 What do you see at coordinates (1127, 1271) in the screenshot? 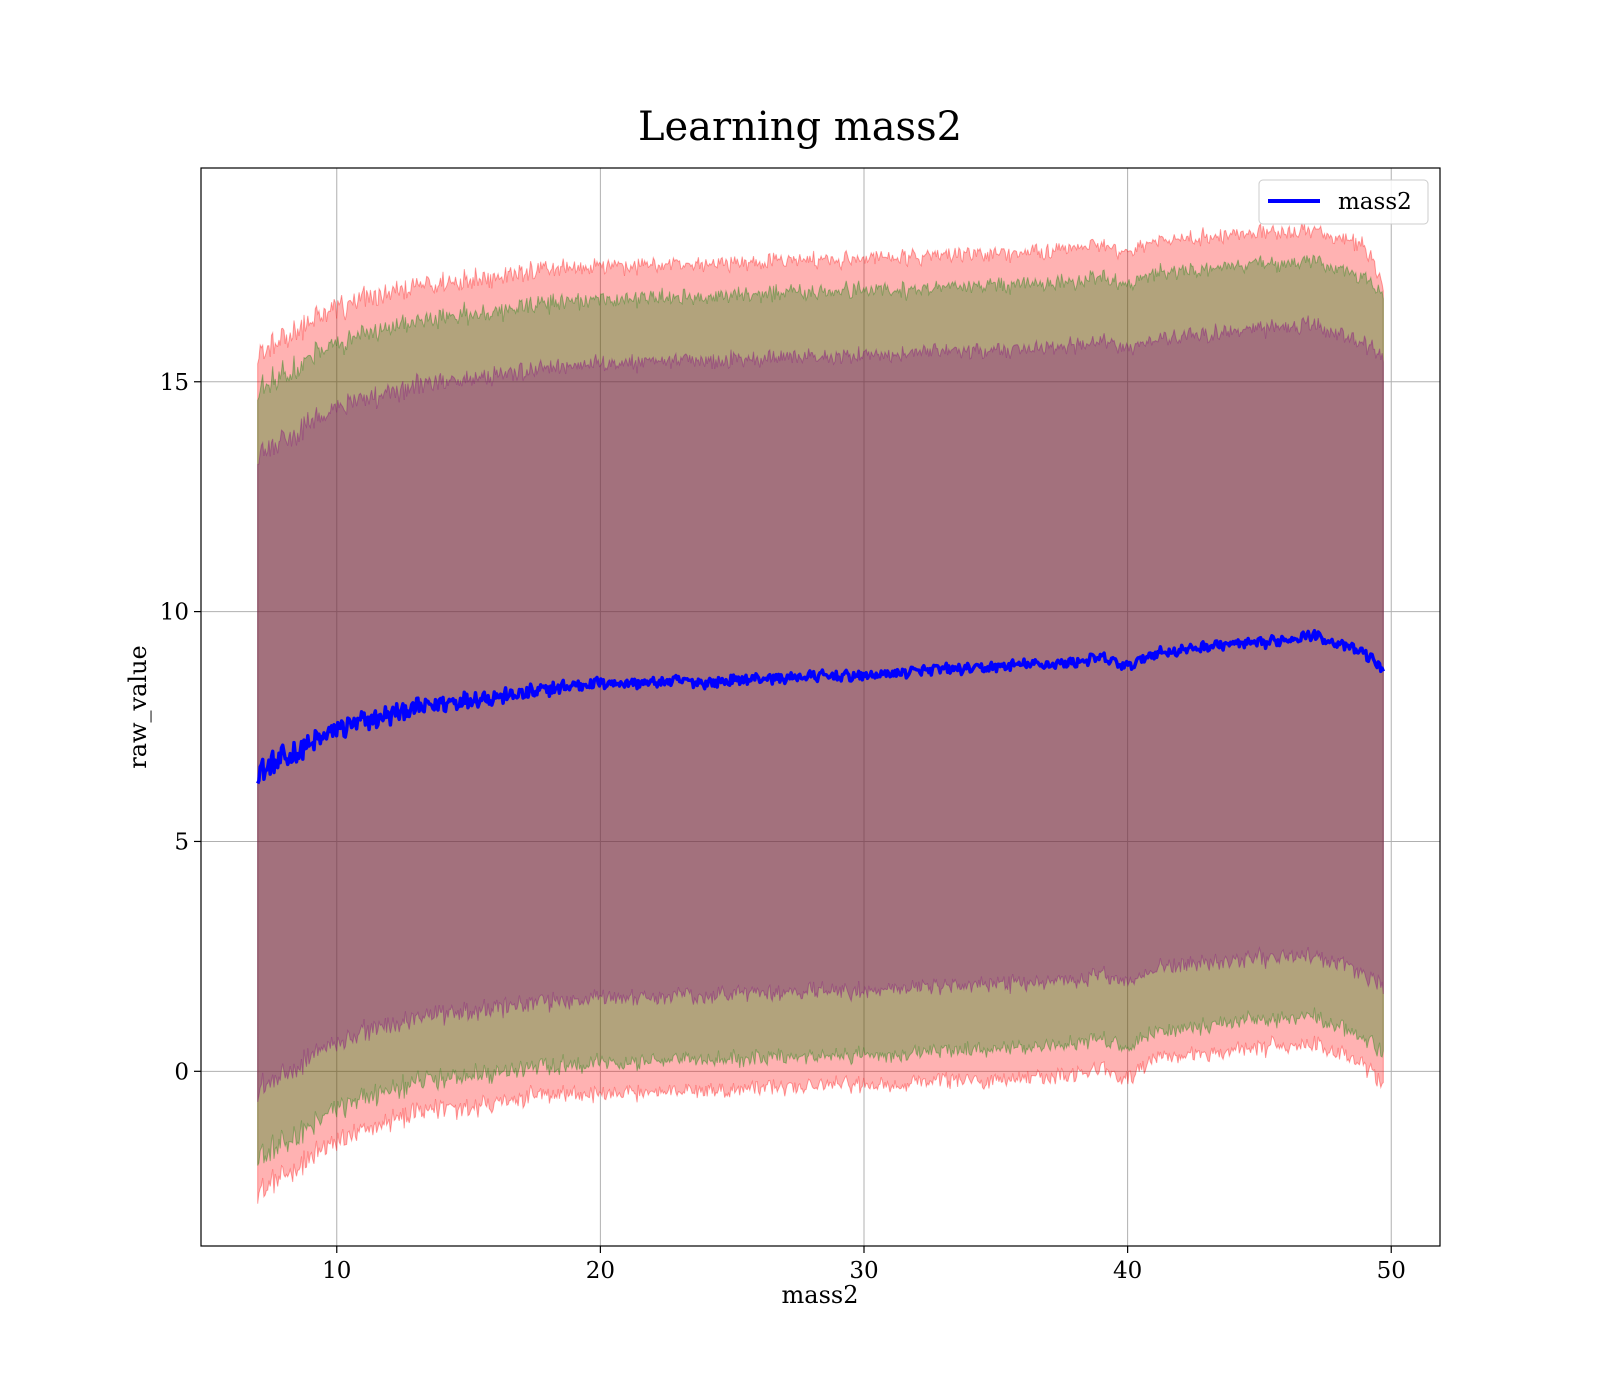
I see `x-tick-label: 40` at bounding box center [1127, 1271].